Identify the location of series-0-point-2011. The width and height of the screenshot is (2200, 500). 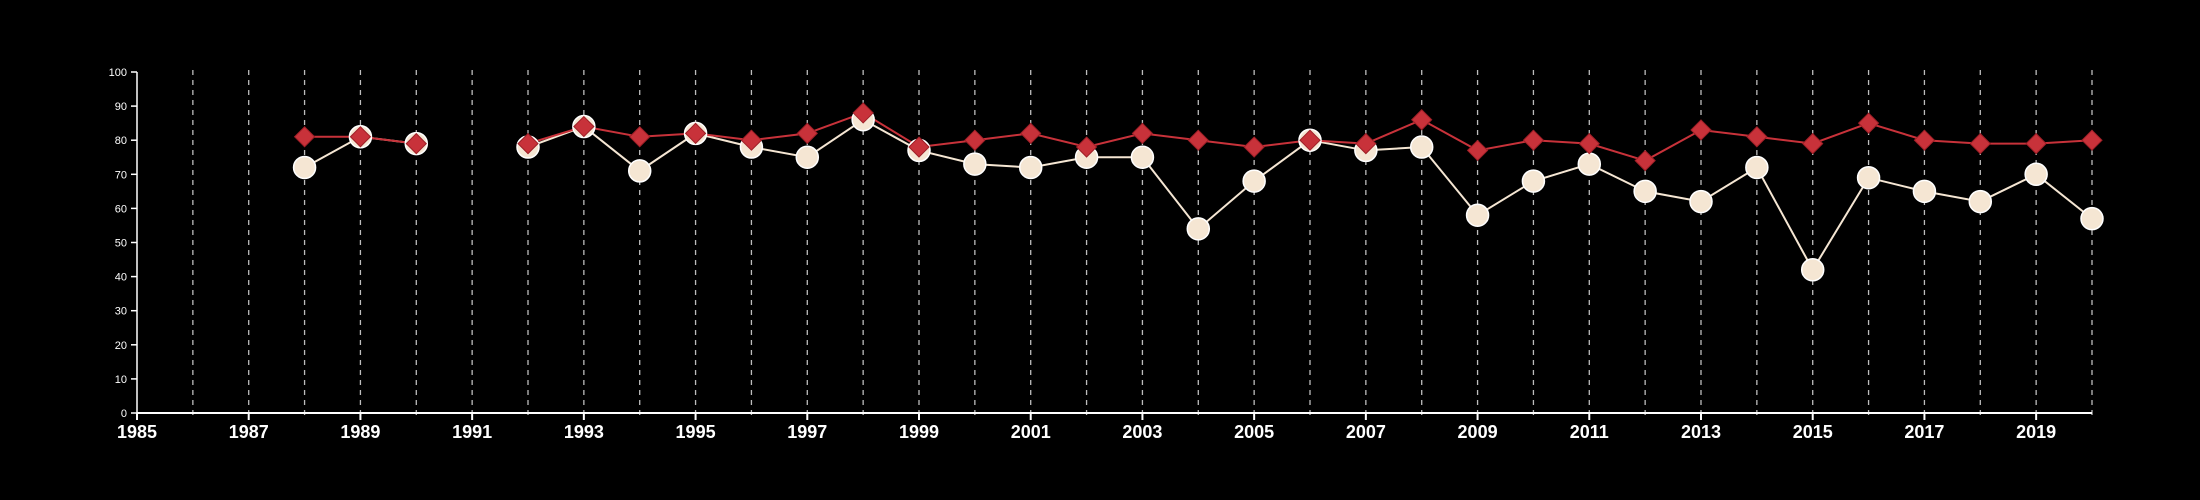
(1589, 143).